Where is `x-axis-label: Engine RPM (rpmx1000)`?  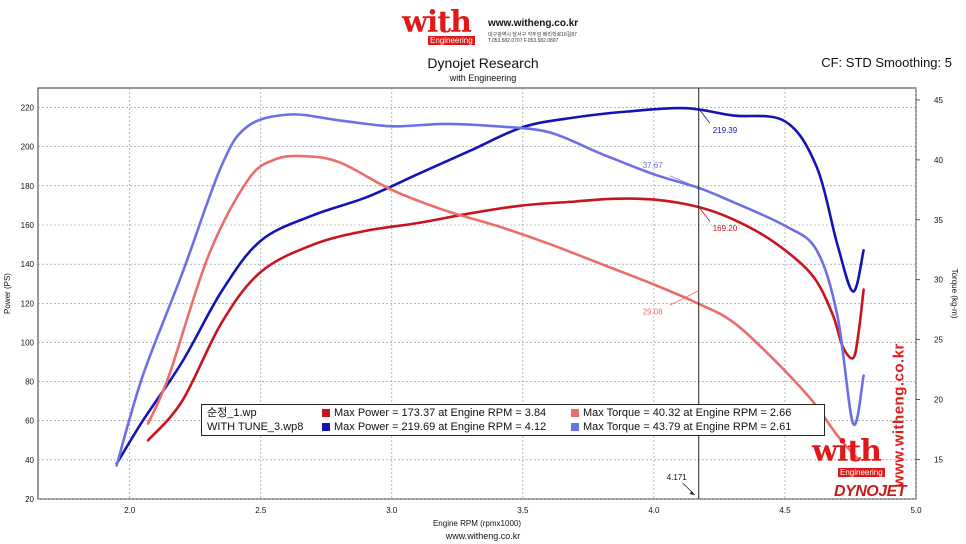
x-axis-label: Engine RPM (rpmx1000) is located at coordinates (477, 523).